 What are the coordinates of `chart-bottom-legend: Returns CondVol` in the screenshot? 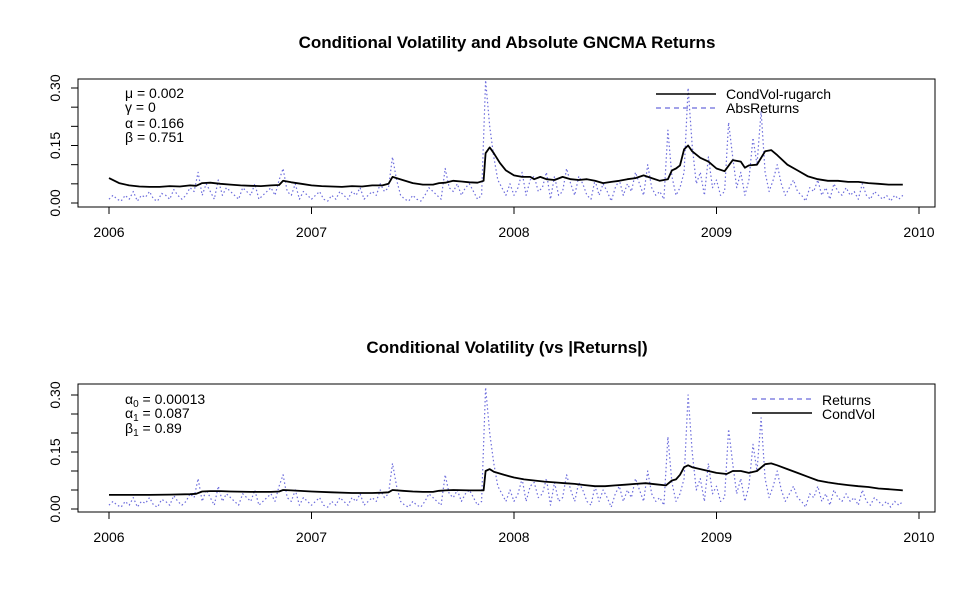 It's located at (813, 407).